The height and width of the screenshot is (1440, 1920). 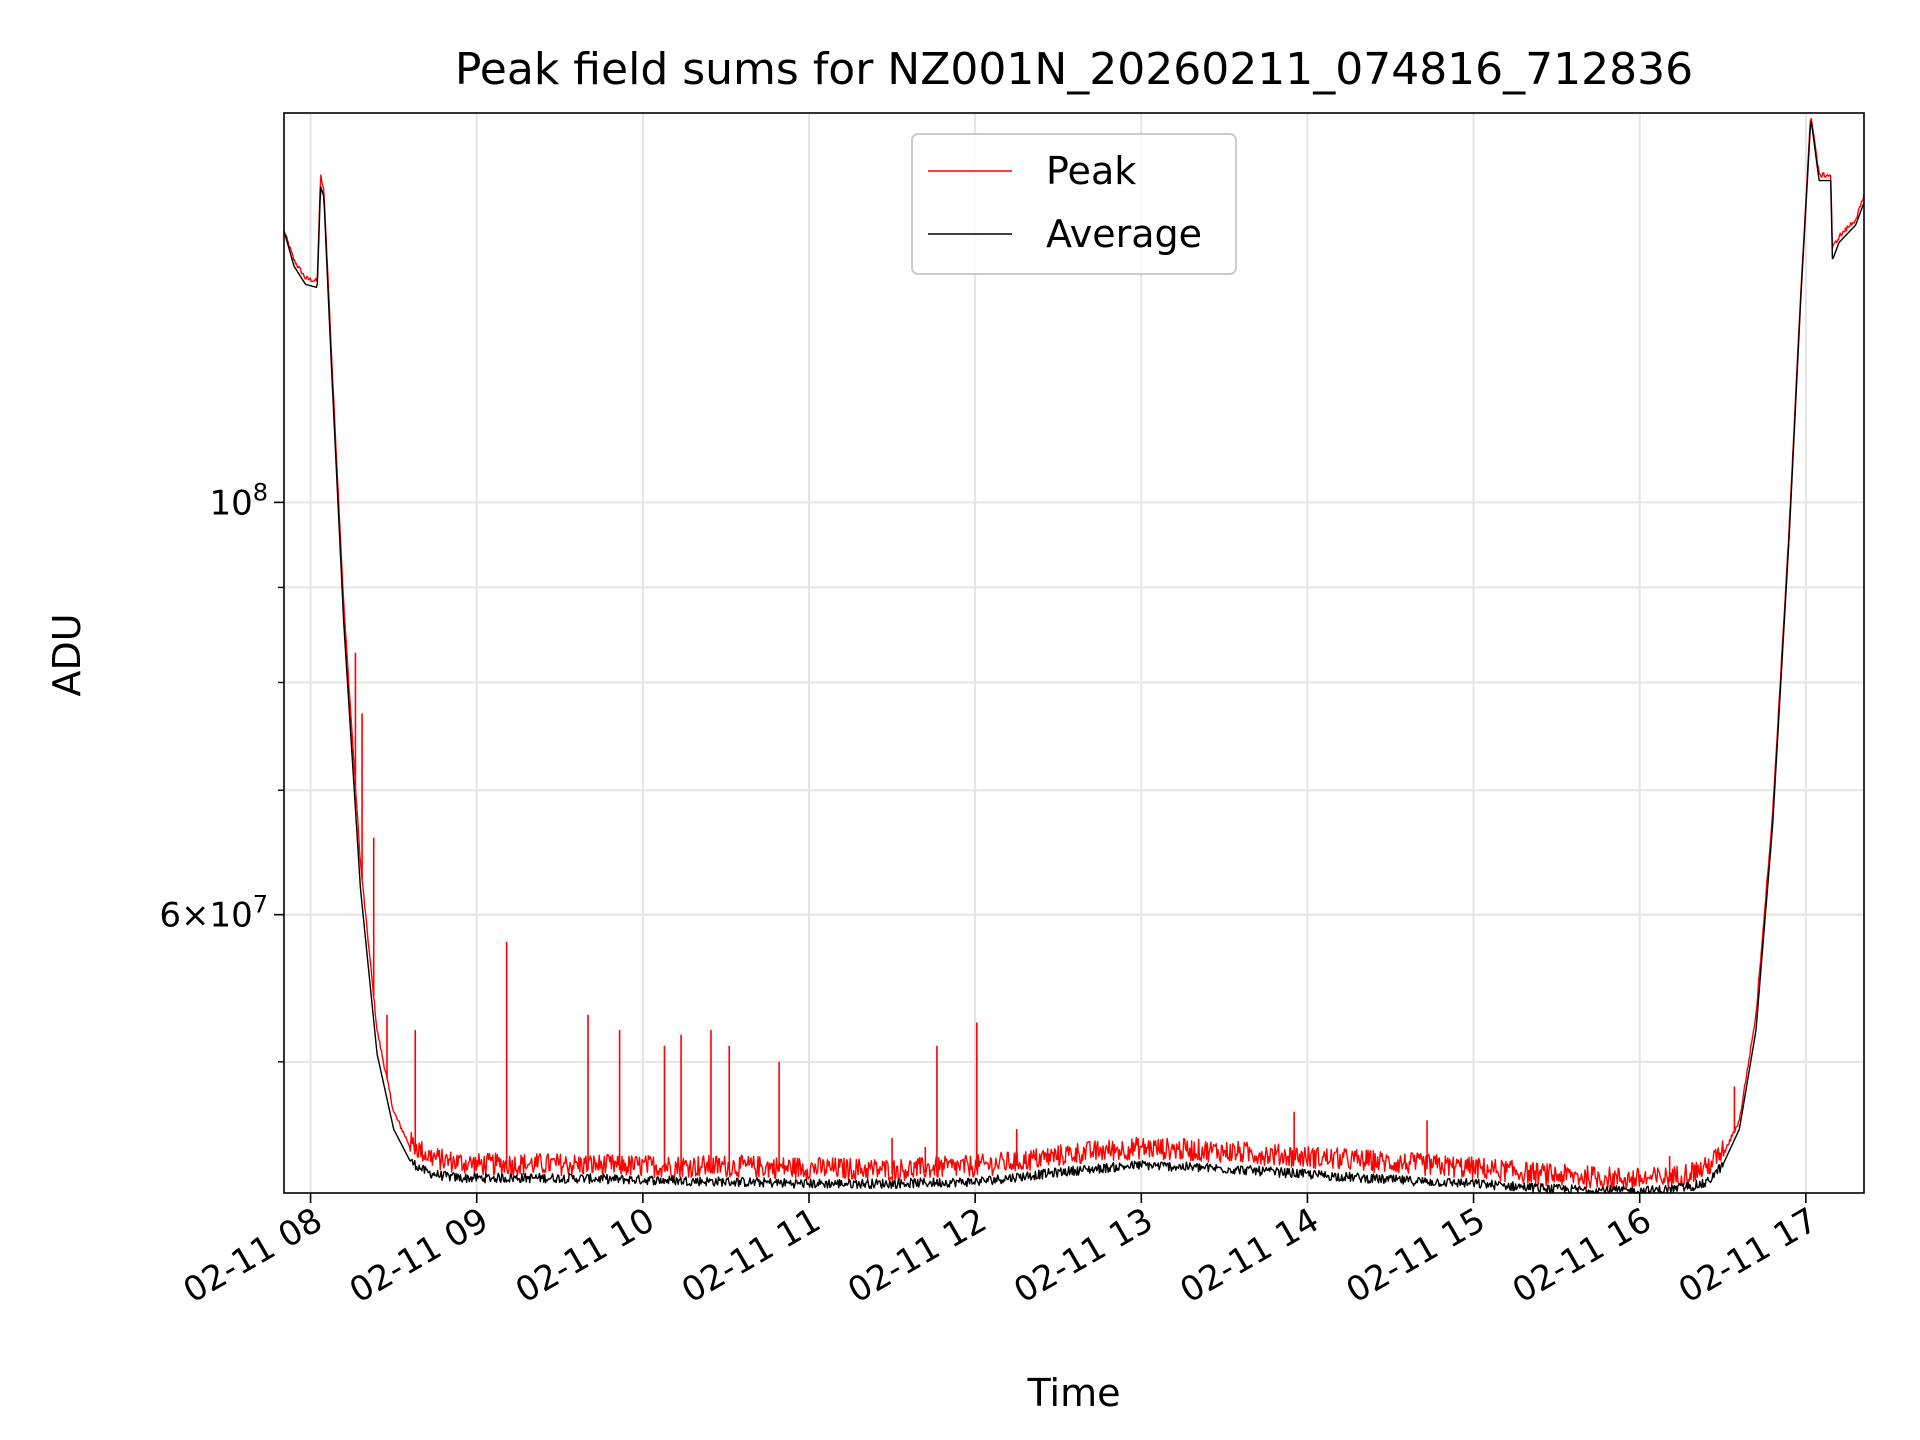 I want to click on legend-average-label: Average, so click(x=1124, y=234).